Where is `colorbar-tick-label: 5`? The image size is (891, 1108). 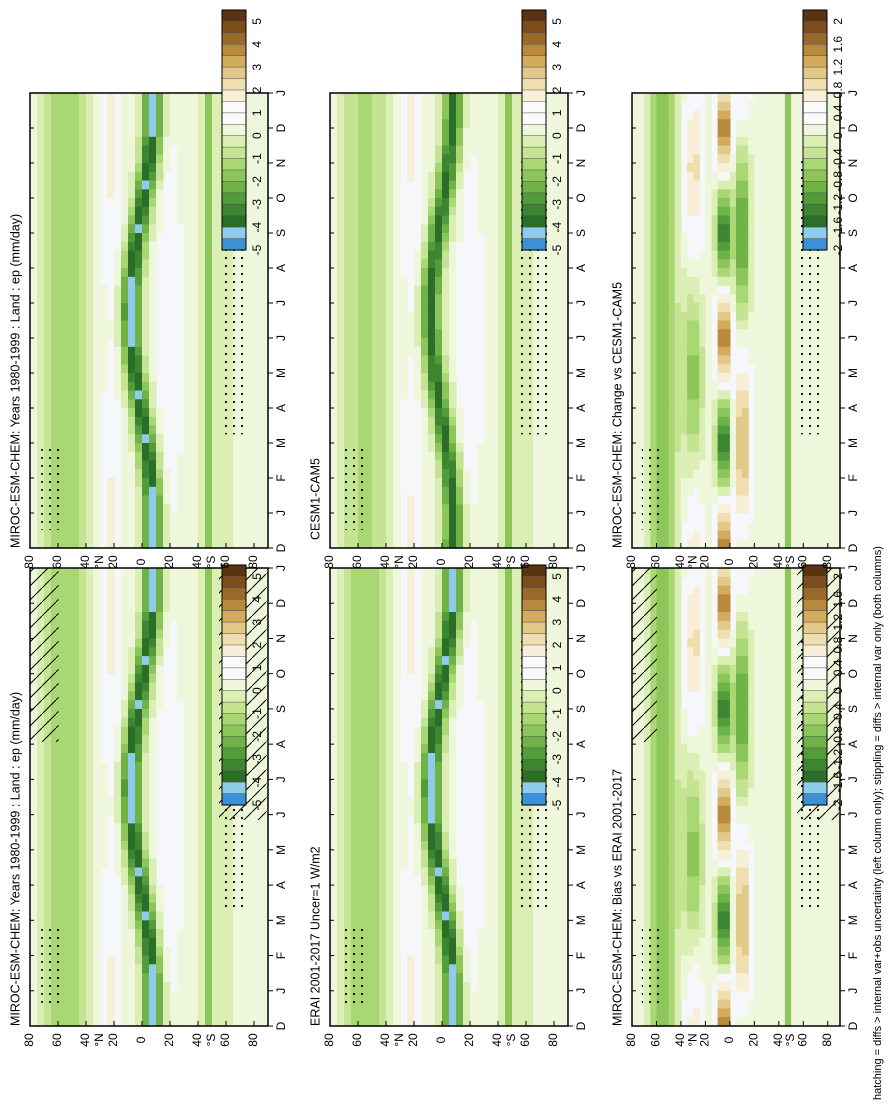 colorbar-tick-label: 5 is located at coordinates (257, 21).